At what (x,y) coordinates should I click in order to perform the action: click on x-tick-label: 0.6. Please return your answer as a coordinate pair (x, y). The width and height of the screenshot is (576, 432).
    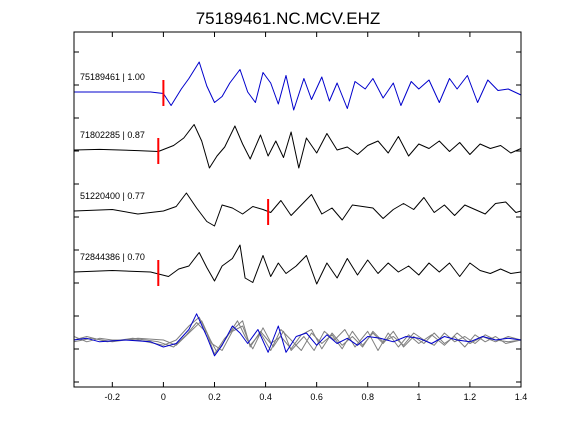
    Looking at the image, I should click on (316, 397).